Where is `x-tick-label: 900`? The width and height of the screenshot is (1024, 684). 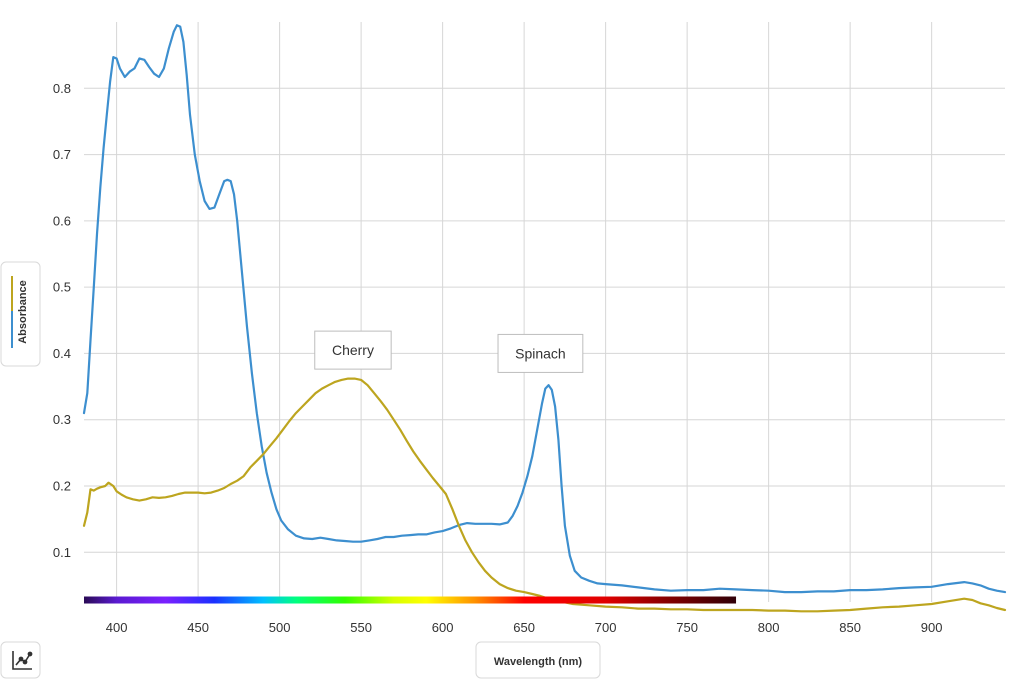
x-tick-label: 900 is located at coordinates (932, 627).